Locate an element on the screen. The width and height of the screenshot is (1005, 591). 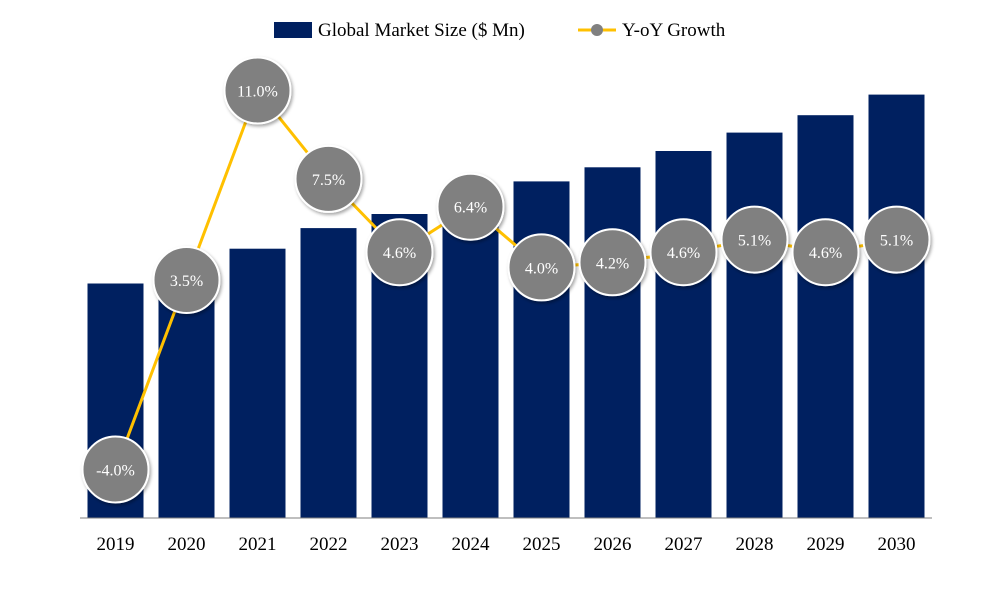
growth-marker-2027: 4.6% is located at coordinates (683, 252).